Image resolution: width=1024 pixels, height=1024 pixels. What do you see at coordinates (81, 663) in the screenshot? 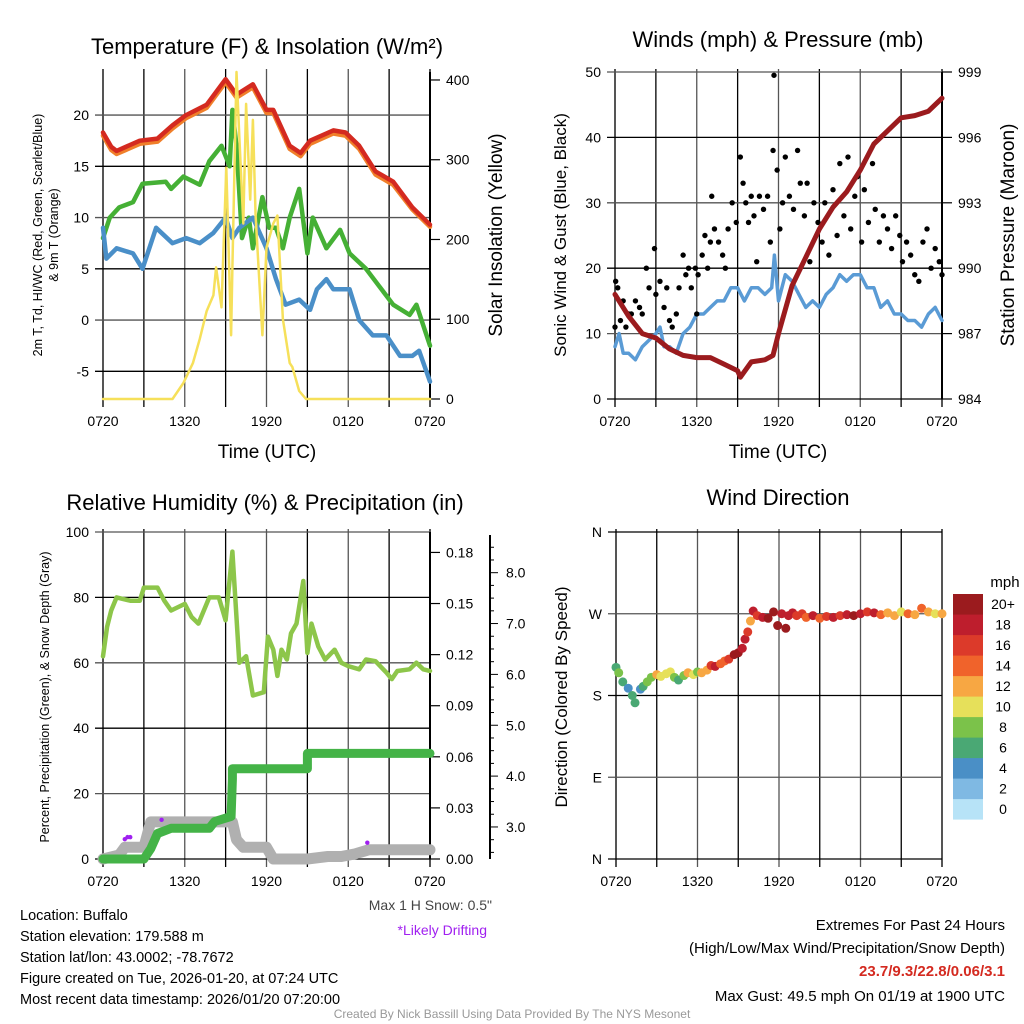
I see `y-tick-label: 60` at bounding box center [81, 663].